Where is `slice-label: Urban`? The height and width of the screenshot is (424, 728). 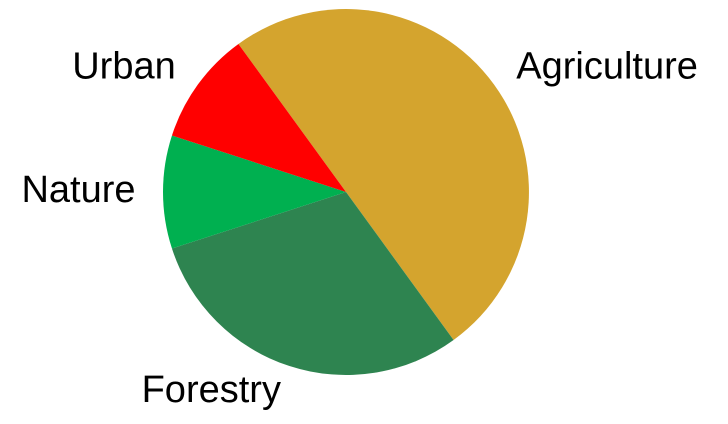 slice-label: Urban is located at coordinates (124, 66).